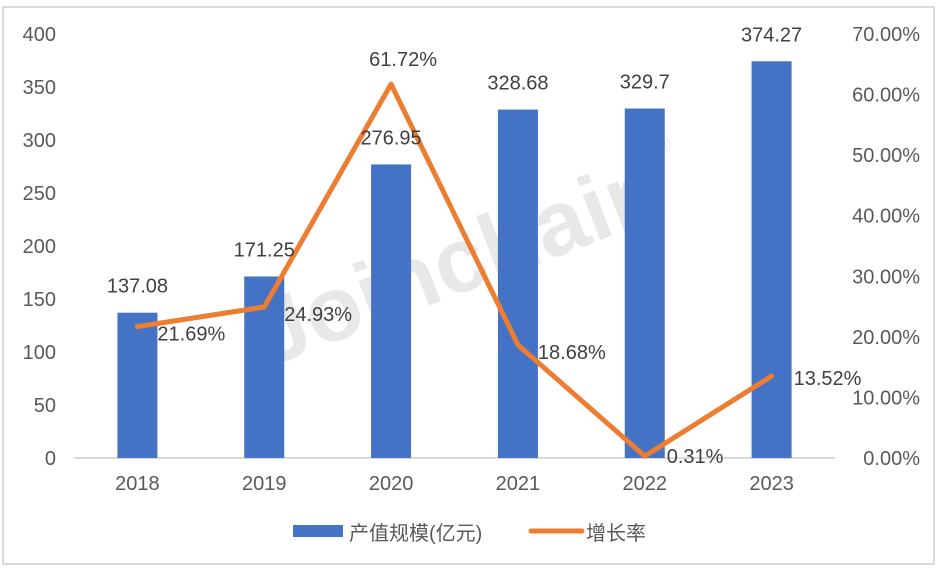  What do you see at coordinates (137, 484) in the screenshot?
I see `x-axis-tick: 2018` at bounding box center [137, 484].